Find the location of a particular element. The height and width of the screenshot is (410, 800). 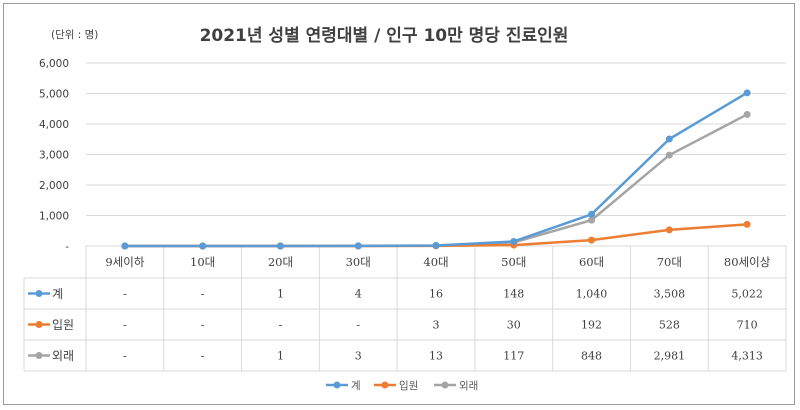

outpatient-legend-marker is located at coordinates (445, 385).